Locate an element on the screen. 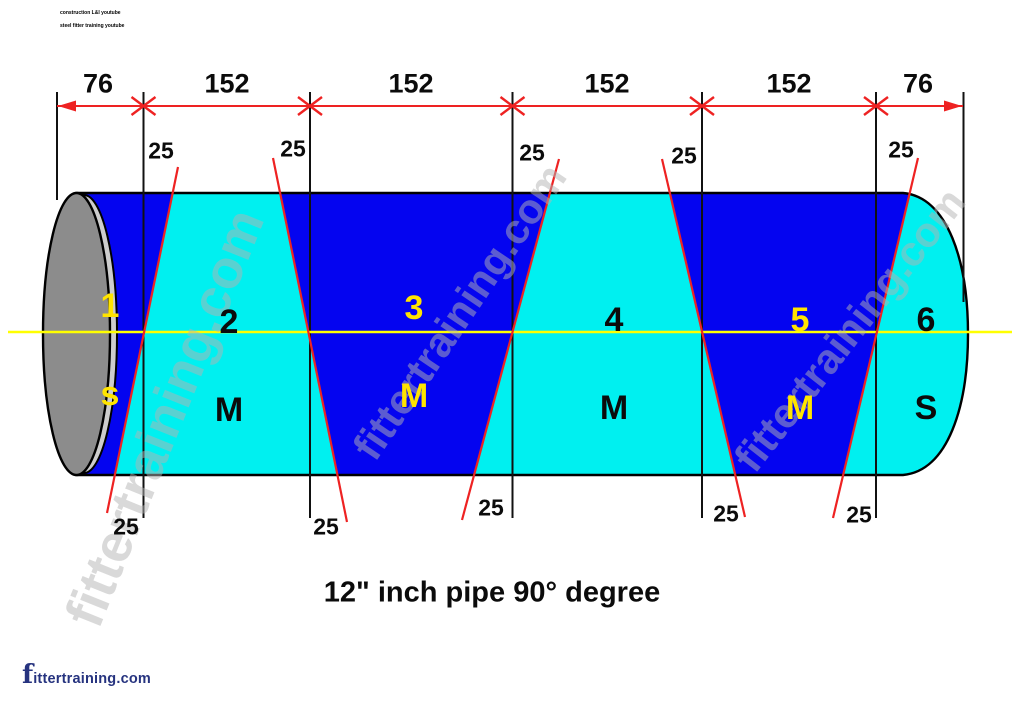  dimension-arrow-left is located at coordinates (67, 106).